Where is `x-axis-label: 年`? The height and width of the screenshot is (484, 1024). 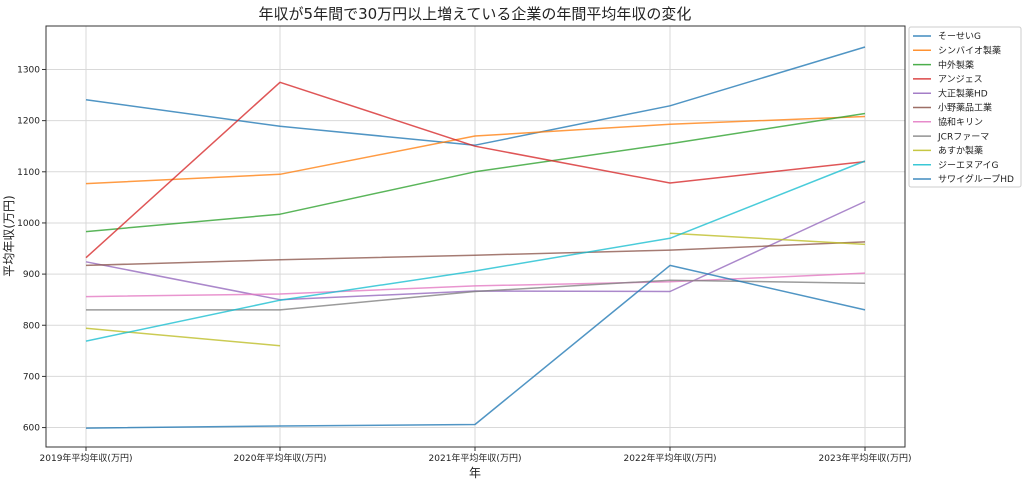 x-axis-label: 年 is located at coordinates (475, 473).